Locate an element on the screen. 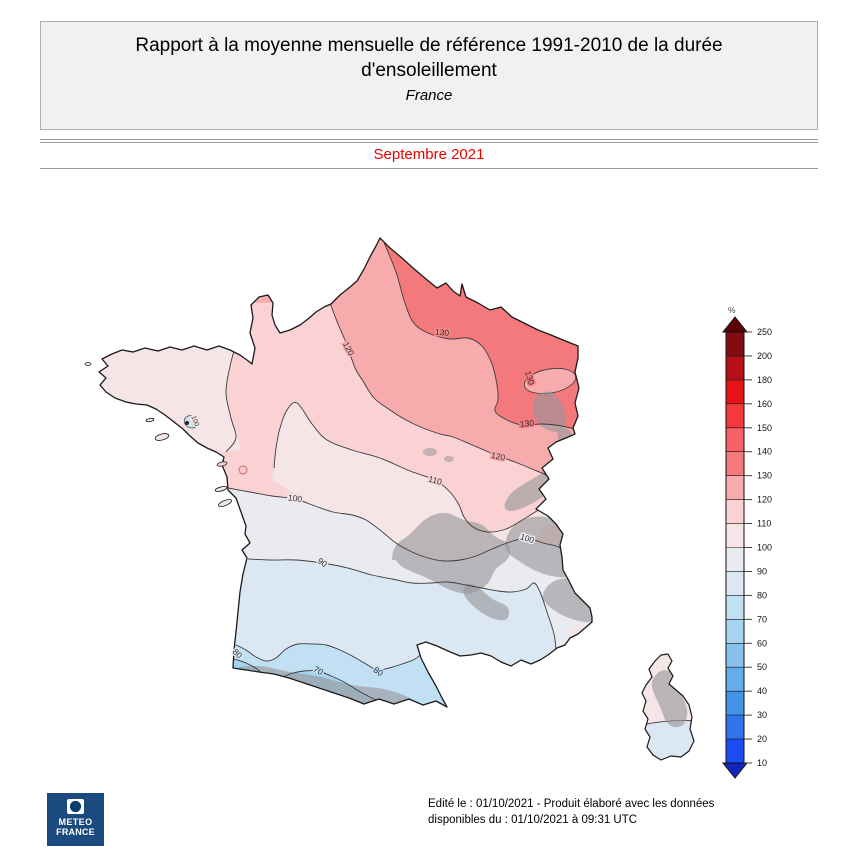 Image resolution: width=858 pixels, height=858 pixels. divider-top is located at coordinates (429, 139).